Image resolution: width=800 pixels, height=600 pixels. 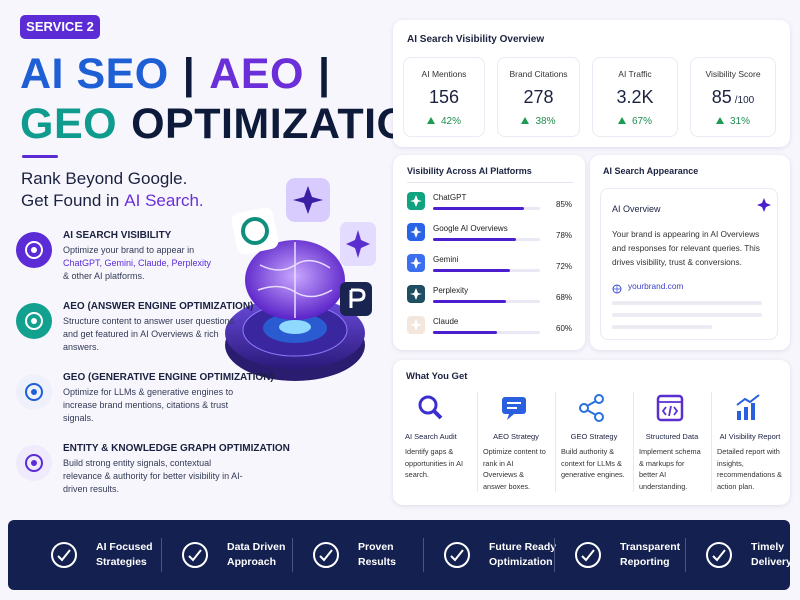 I want to click on divider, so click(x=490, y=182).